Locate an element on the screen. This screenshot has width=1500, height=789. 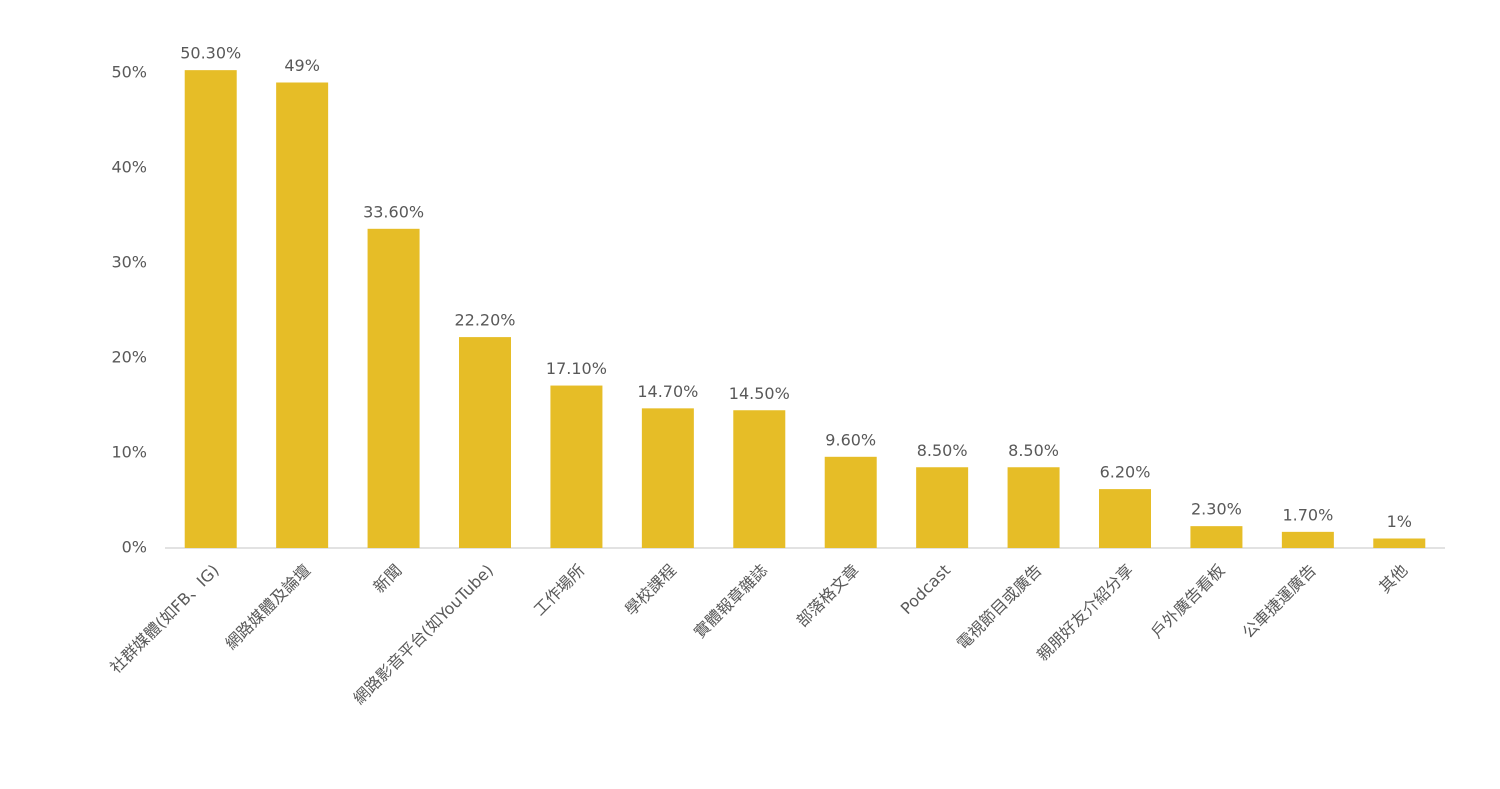
x-tick-label: 電視節目或廣告 is located at coordinates (999, 607).